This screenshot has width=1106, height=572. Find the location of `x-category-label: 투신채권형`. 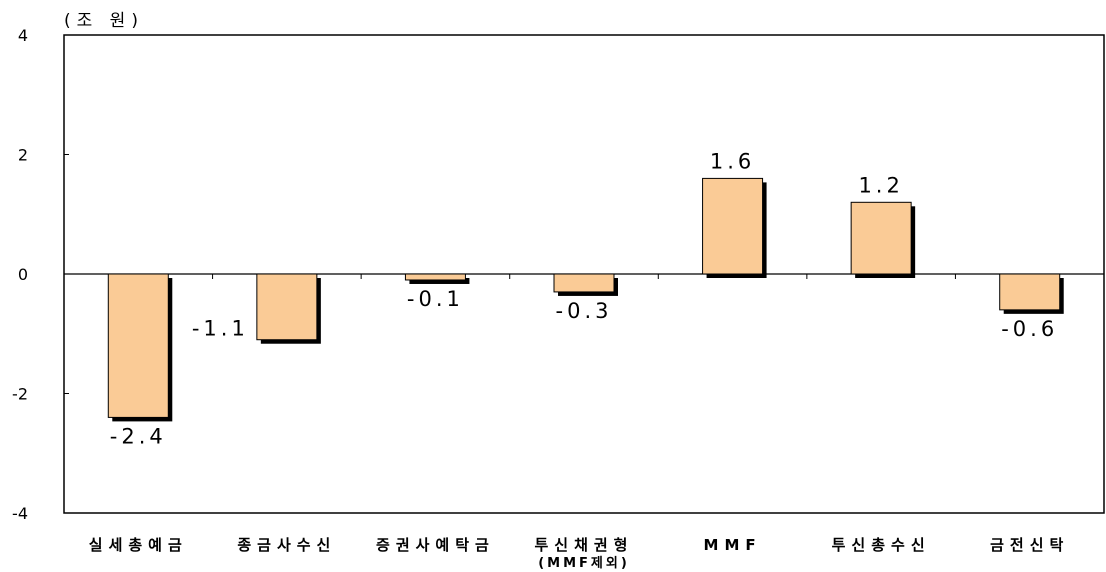

x-category-label: 투신채권형 is located at coordinates (583, 545).